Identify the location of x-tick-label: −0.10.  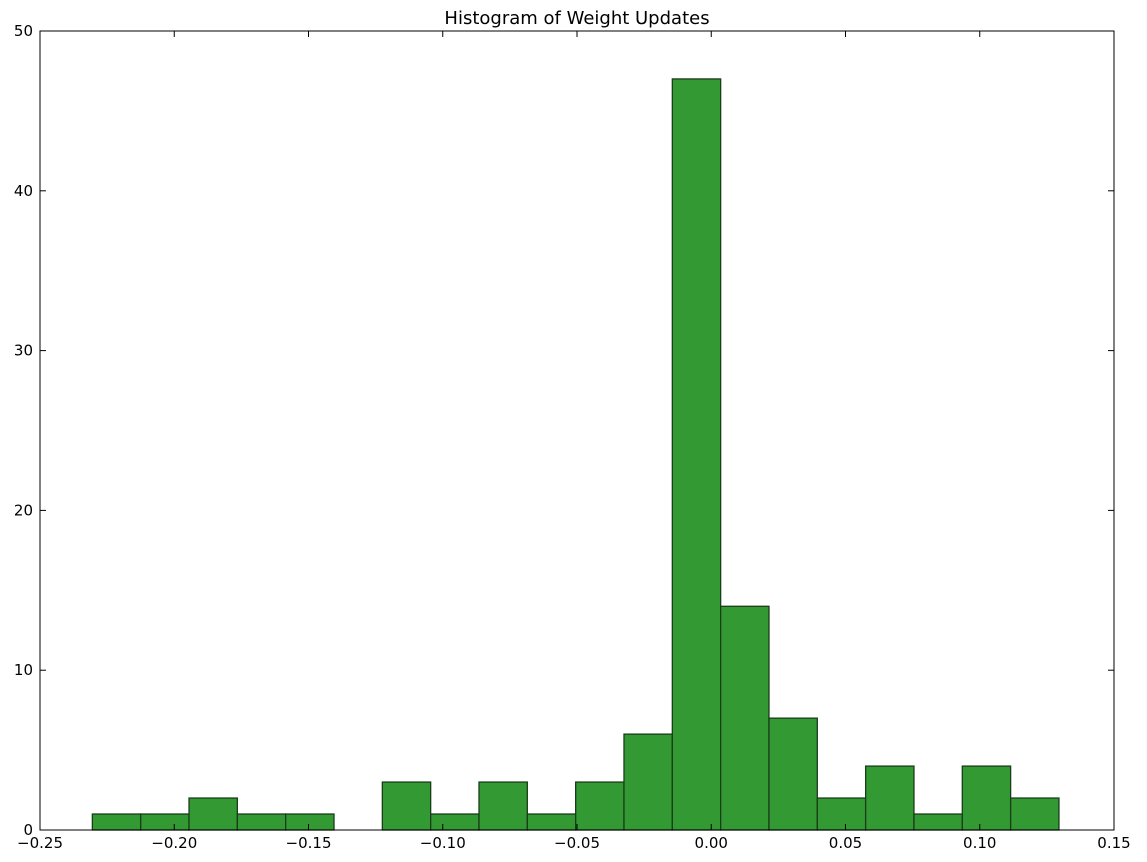
(443, 843).